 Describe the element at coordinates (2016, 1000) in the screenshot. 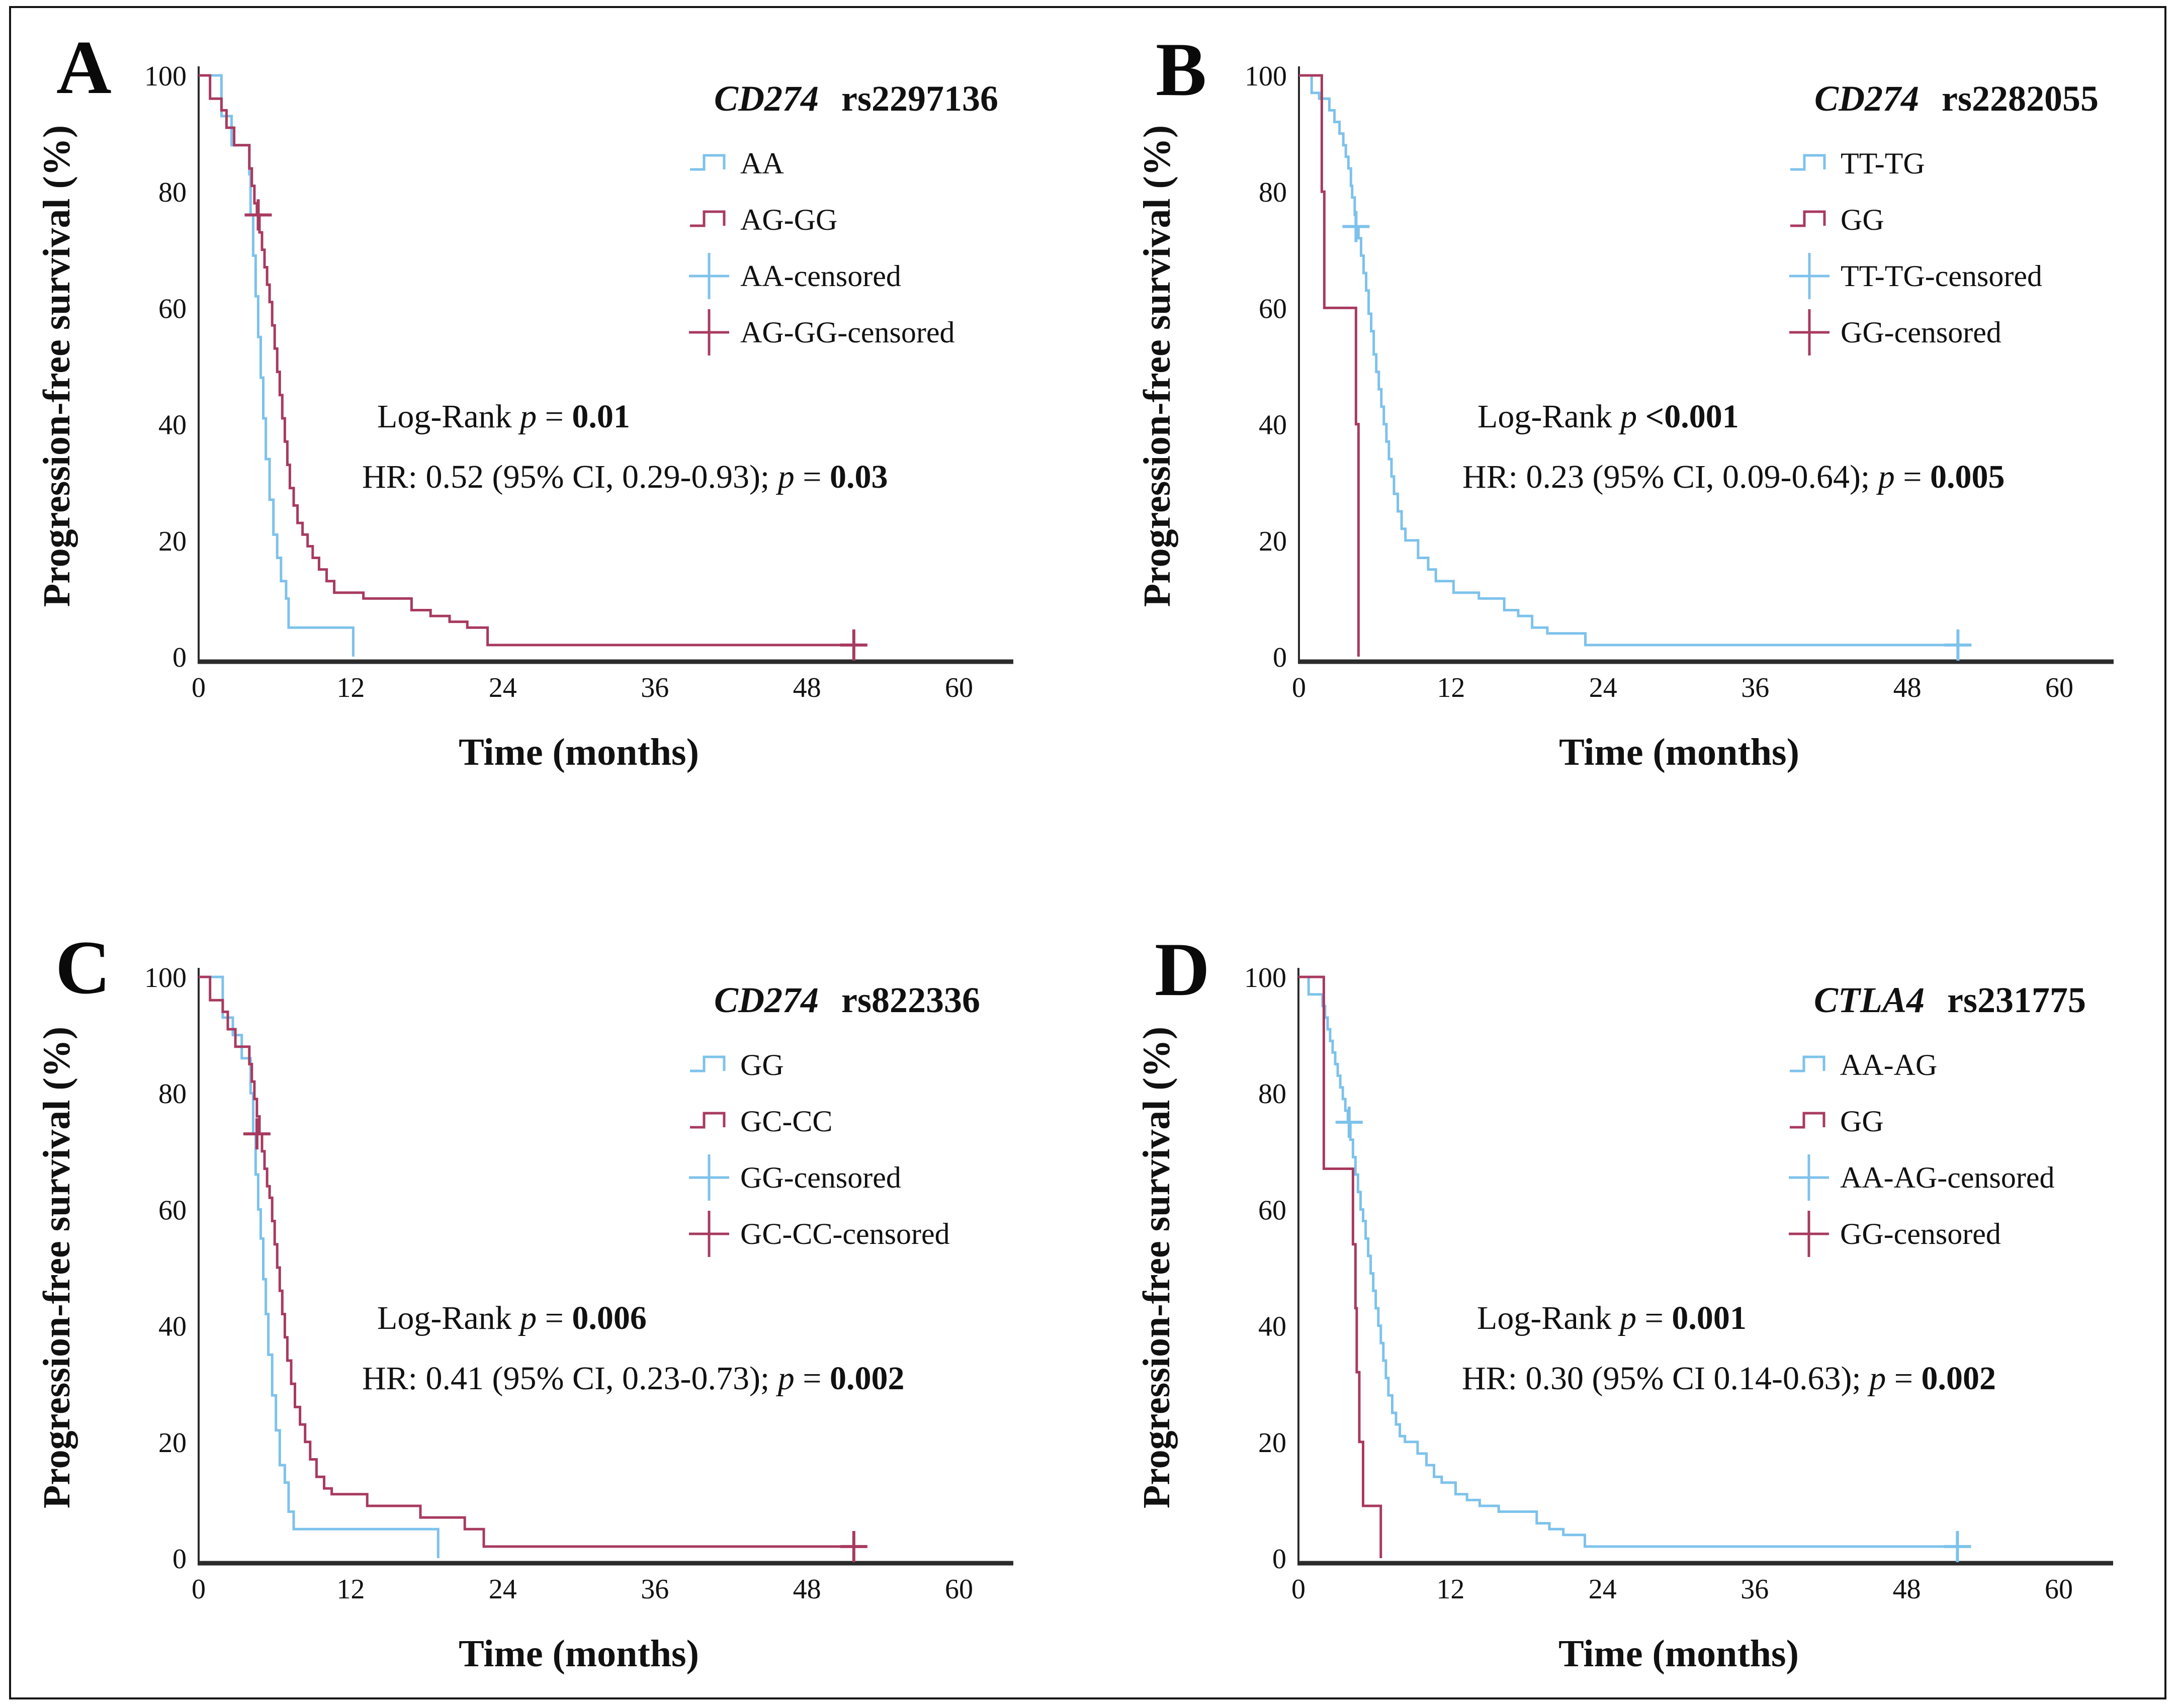

I see `snp-id: rs231775` at that location.